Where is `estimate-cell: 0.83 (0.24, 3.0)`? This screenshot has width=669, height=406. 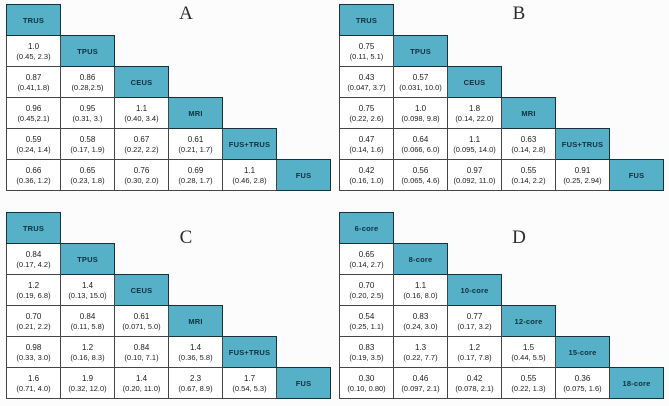 estimate-cell: 0.83 (0.24, 3.0) is located at coordinates (420, 321).